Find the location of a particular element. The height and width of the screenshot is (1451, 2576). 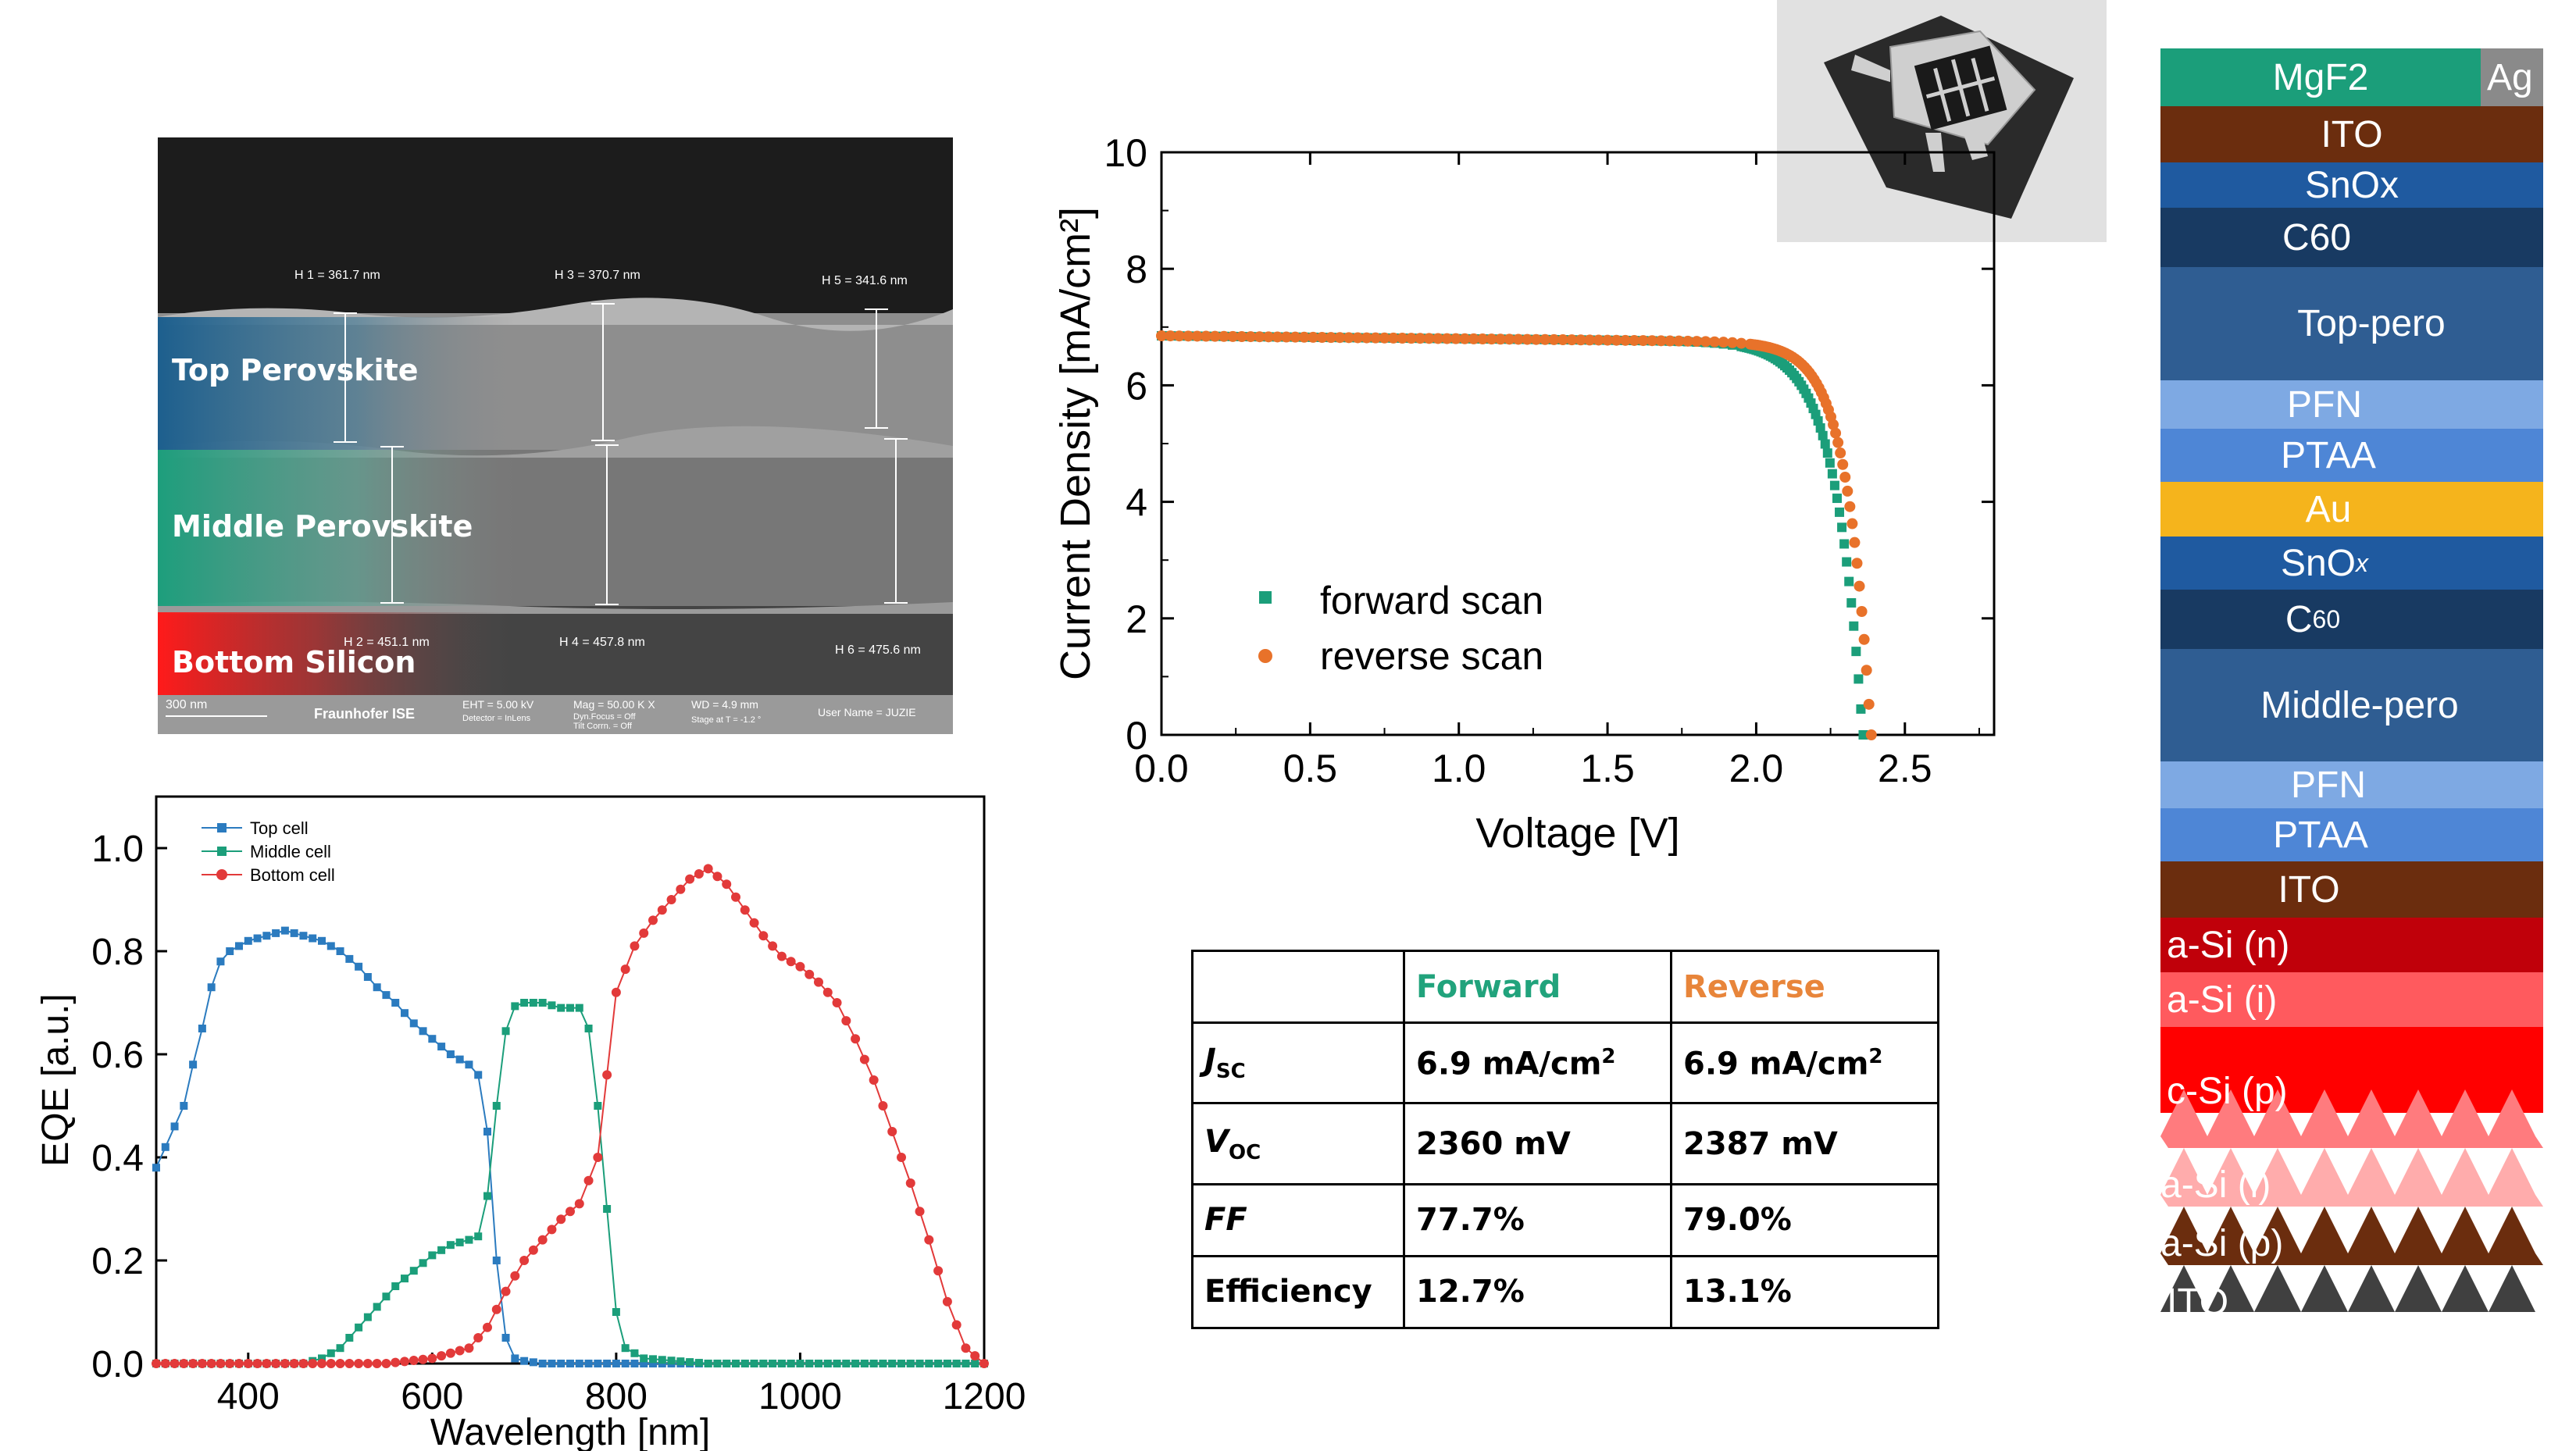

sem-info-eht: EHT = 5.00 kV is located at coordinates (498, 704).